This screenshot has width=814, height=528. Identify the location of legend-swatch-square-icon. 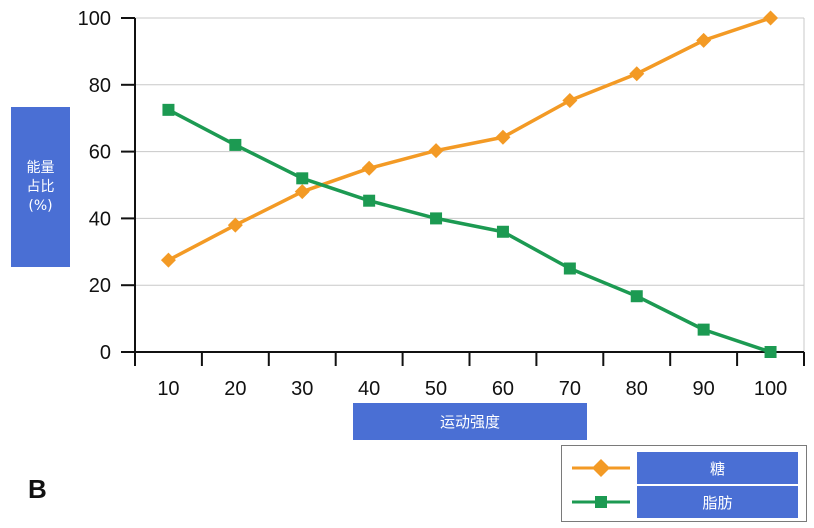
(601, 502).